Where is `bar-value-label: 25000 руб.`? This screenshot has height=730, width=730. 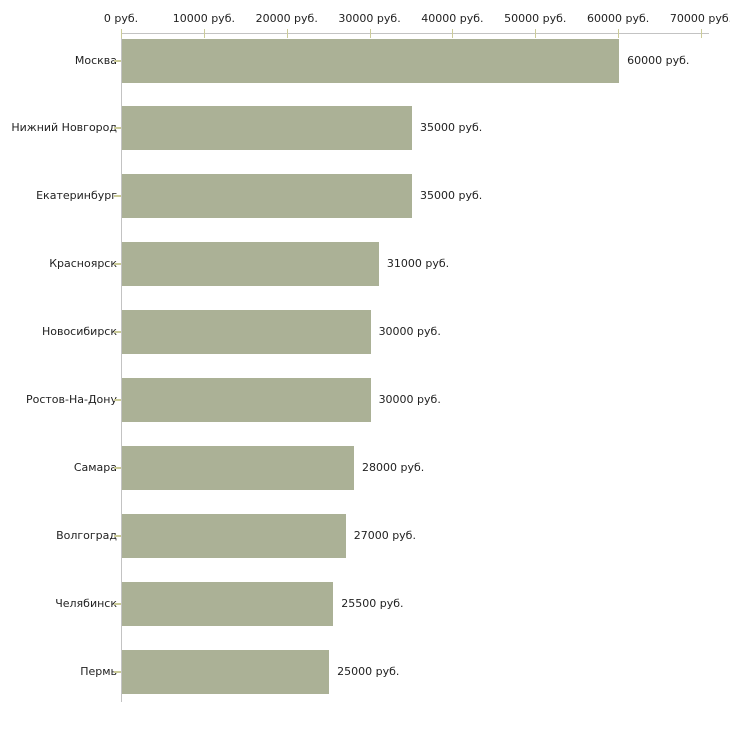 bar-value-label: 25000 руб. is located at coordinates (368, 671).